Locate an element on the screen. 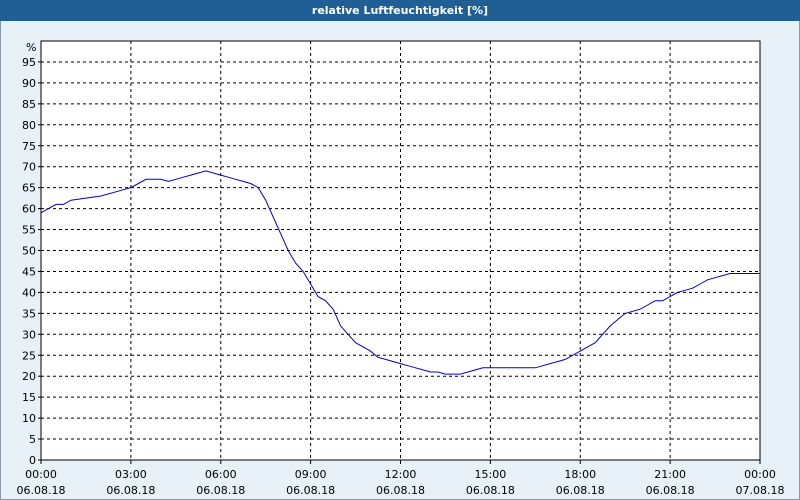 This screenshot has width=800, height=500. y-tick-label: 80 is located at coordinates (29, 125).